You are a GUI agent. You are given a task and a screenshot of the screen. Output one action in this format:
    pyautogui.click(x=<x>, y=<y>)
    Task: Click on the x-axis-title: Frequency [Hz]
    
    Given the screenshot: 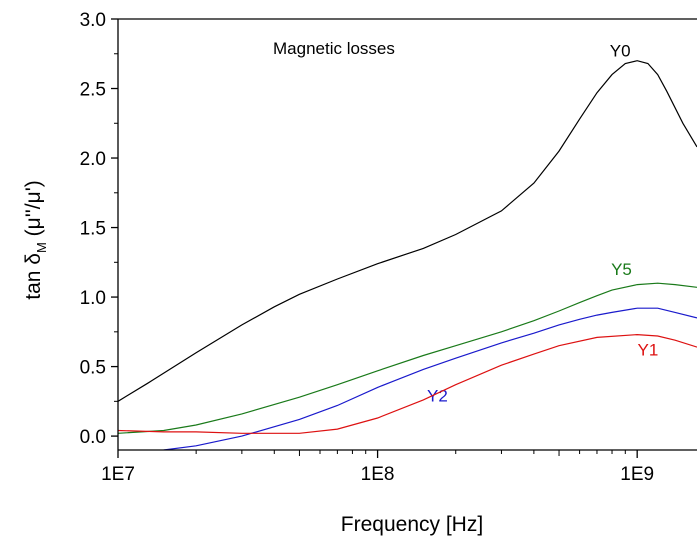 What is the action you would take?
    pyautogui.click(x=412, y=524)
    